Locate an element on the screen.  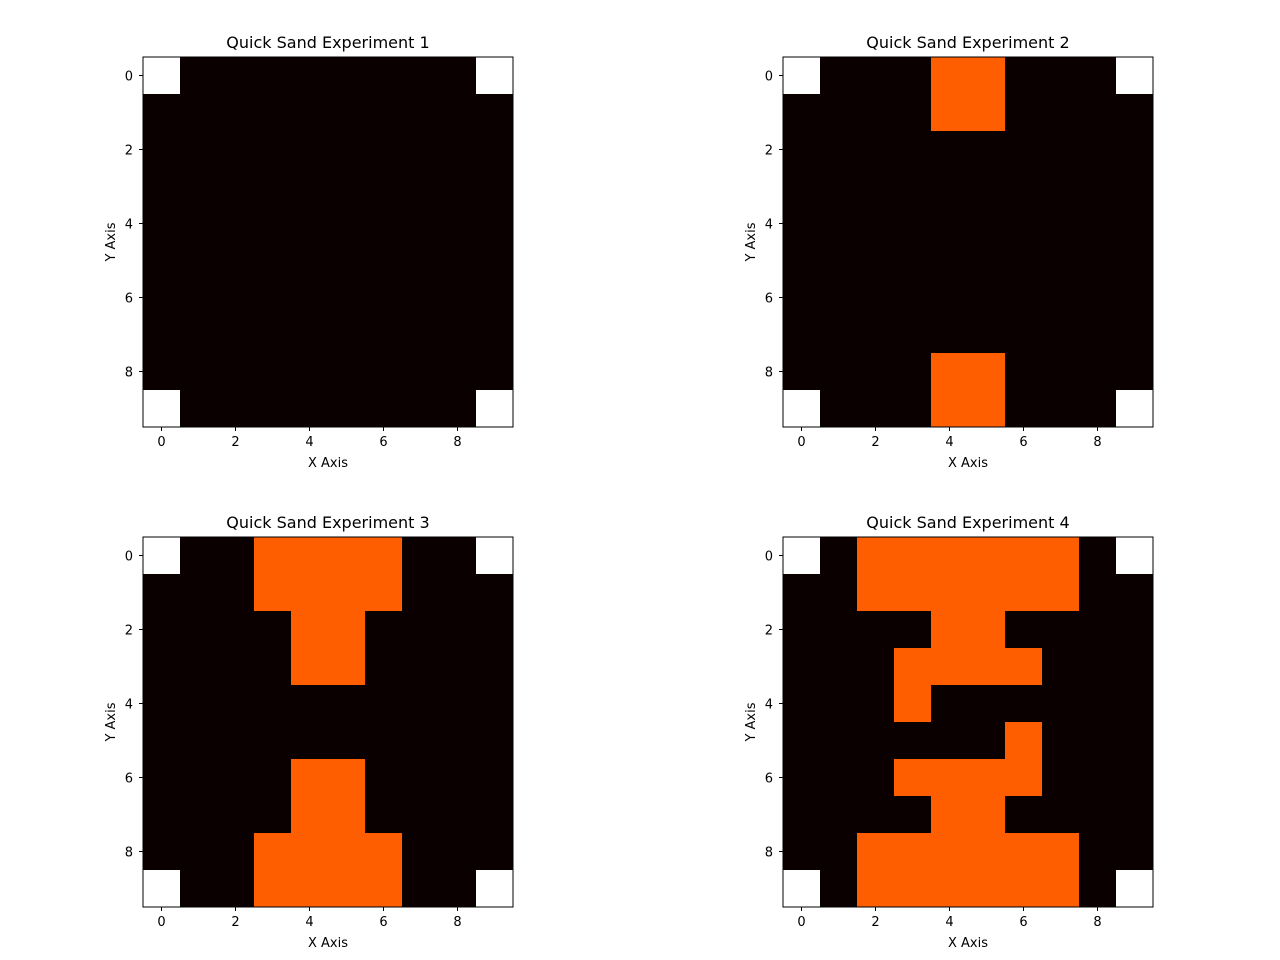
x-tick-label: 6 is located at coordinates (1023, 442).